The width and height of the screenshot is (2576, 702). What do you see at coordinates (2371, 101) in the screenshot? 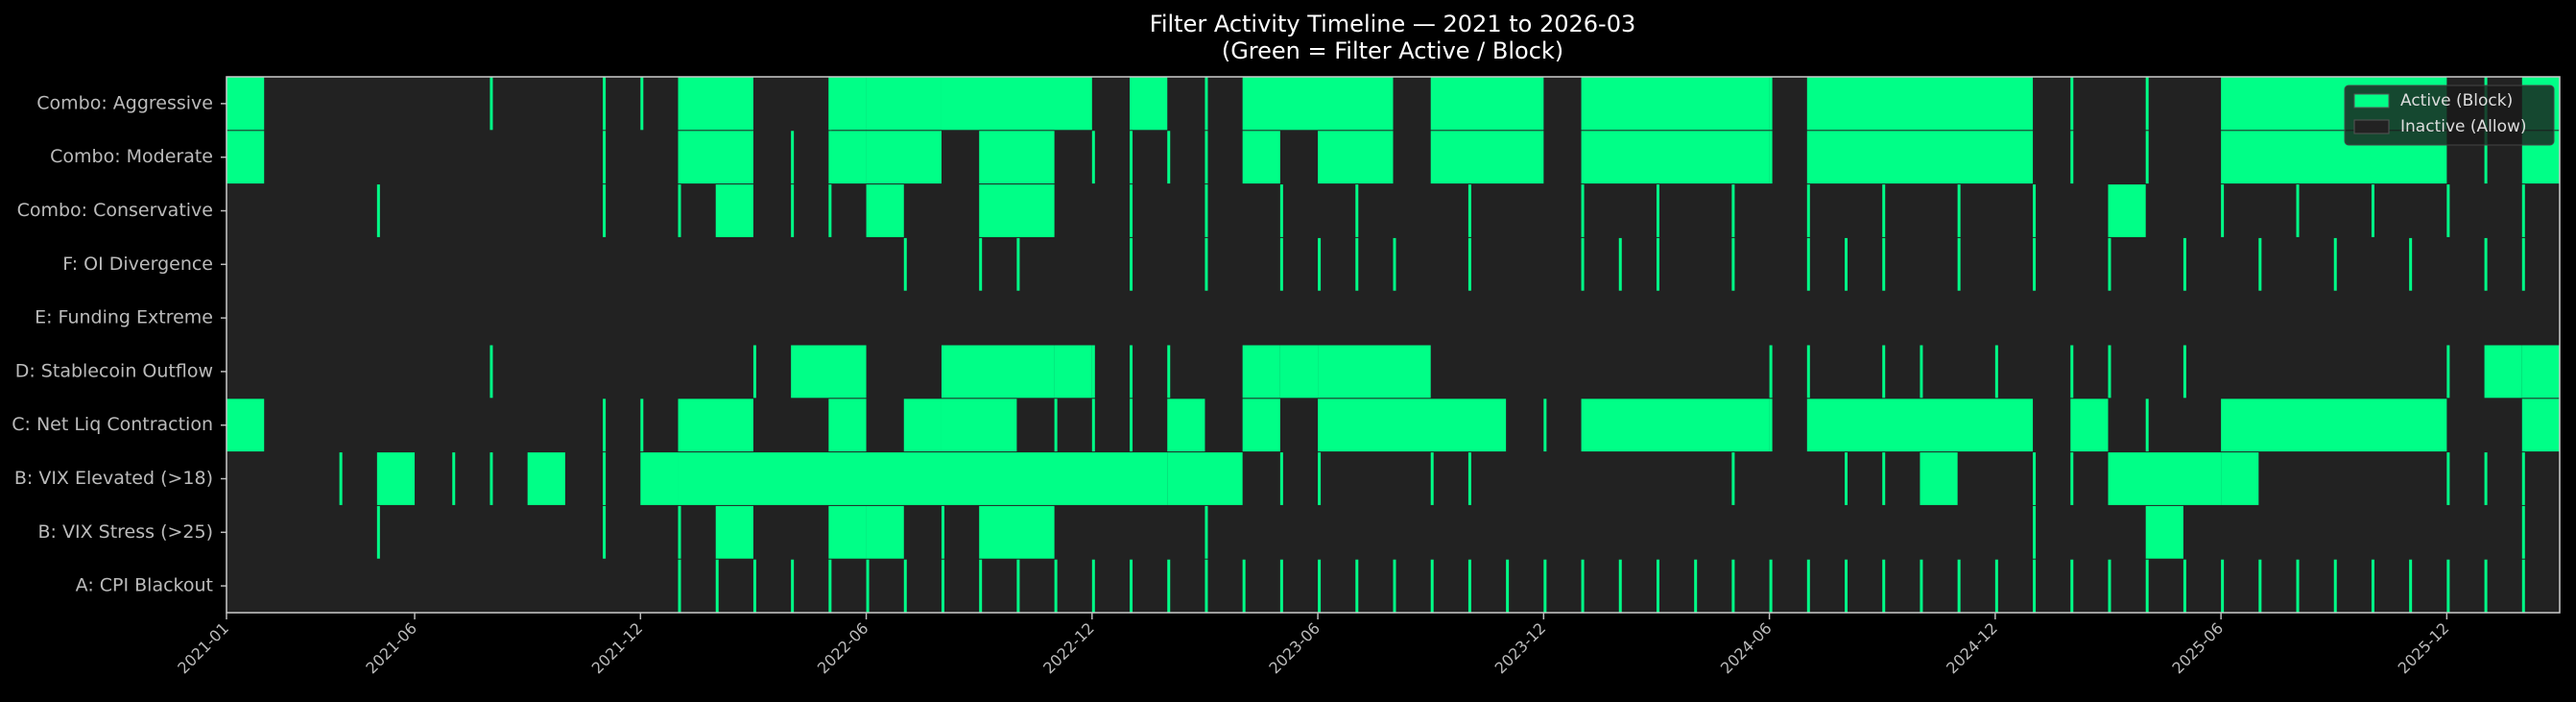
I see `legend-swatch` at bounding box center [2371, 101].